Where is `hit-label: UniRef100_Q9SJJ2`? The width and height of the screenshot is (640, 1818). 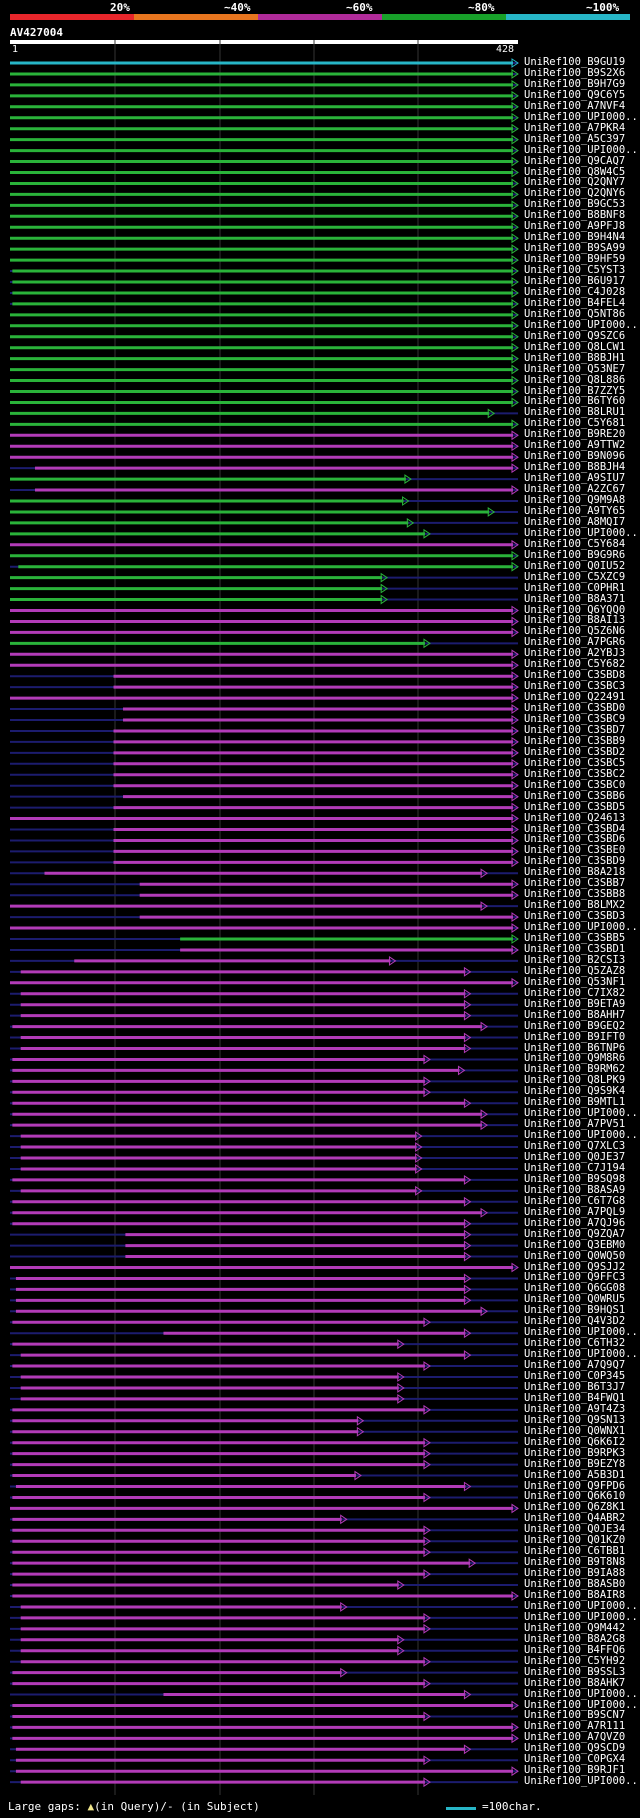 hit-label: UniRef100_Q9SJJ2 is located at coordinates (575, 1266).